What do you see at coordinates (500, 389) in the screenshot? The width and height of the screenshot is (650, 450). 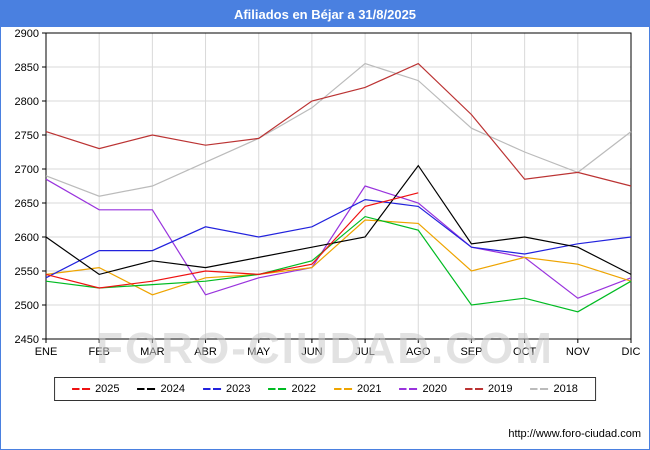 I see `legend-label-2019: 2019` at bounding box center [500, 389].